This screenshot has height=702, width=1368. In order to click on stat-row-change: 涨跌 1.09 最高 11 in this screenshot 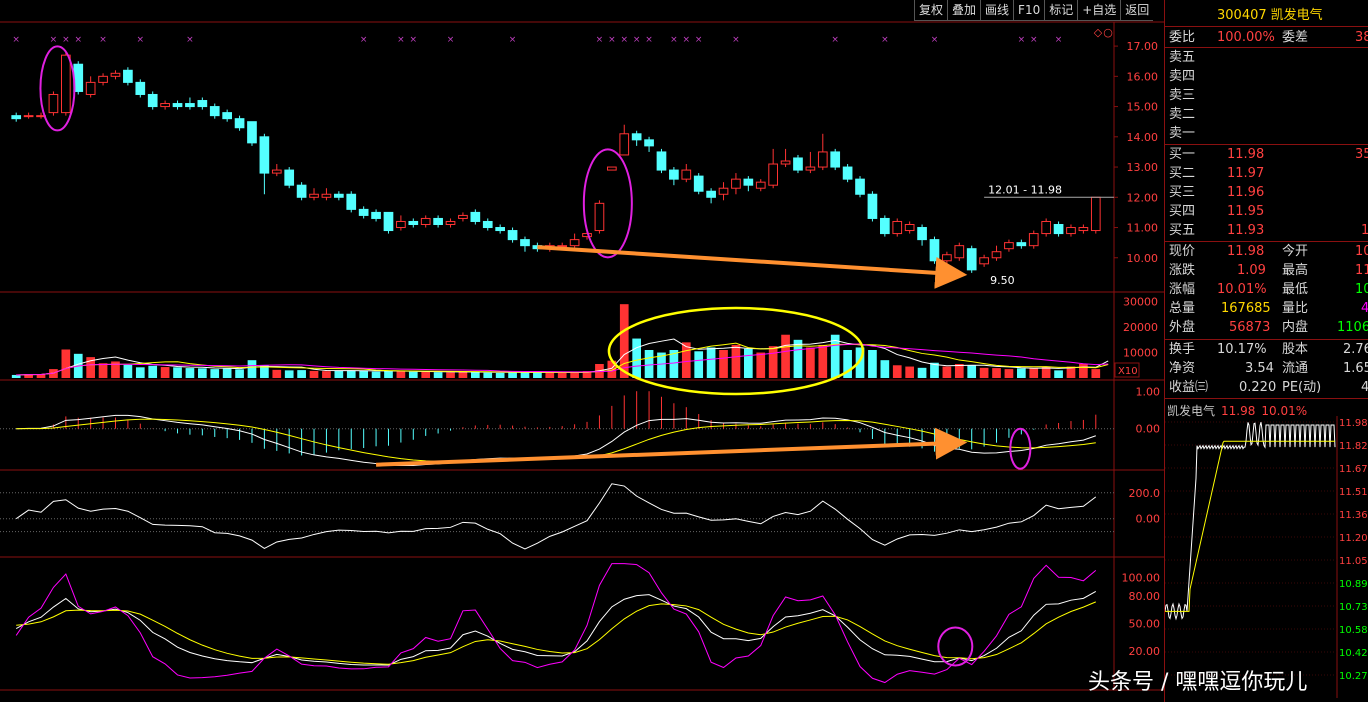, I will do `click(1268, 270)`.